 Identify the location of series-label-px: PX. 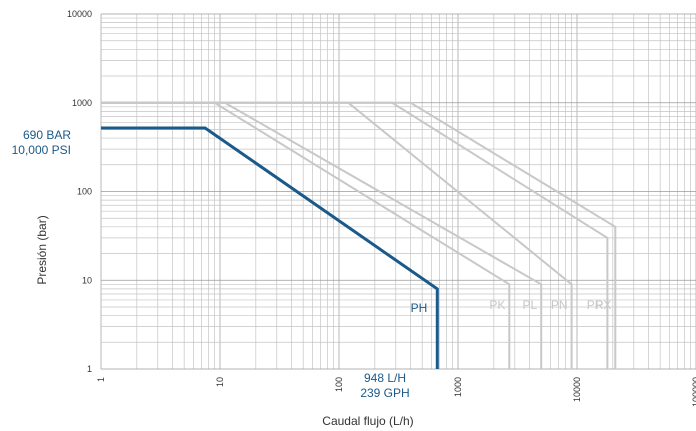
(603, 305).